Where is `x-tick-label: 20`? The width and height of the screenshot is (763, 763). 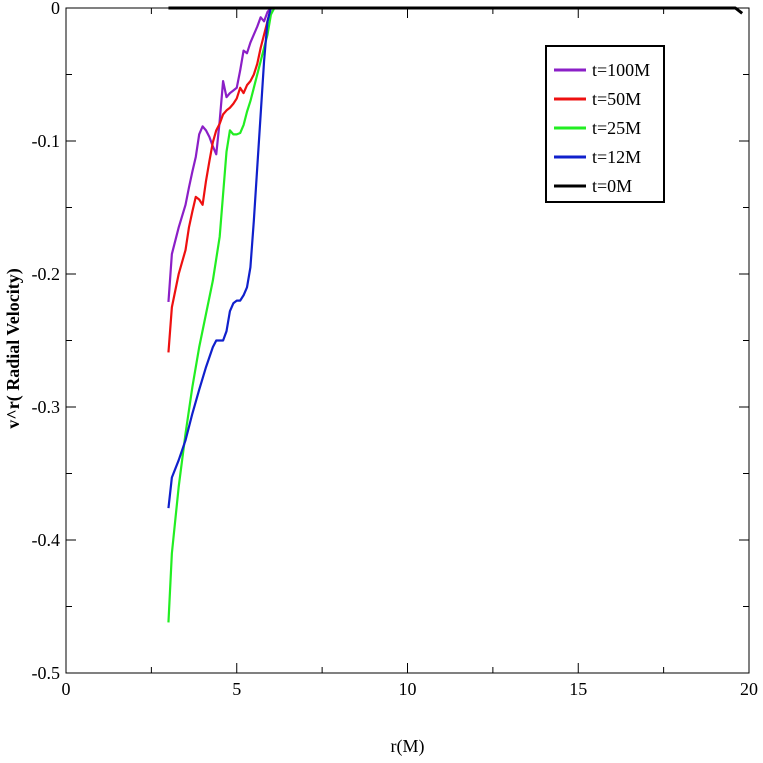 x-tick-label: 20 is located at coordinates (749, 689).